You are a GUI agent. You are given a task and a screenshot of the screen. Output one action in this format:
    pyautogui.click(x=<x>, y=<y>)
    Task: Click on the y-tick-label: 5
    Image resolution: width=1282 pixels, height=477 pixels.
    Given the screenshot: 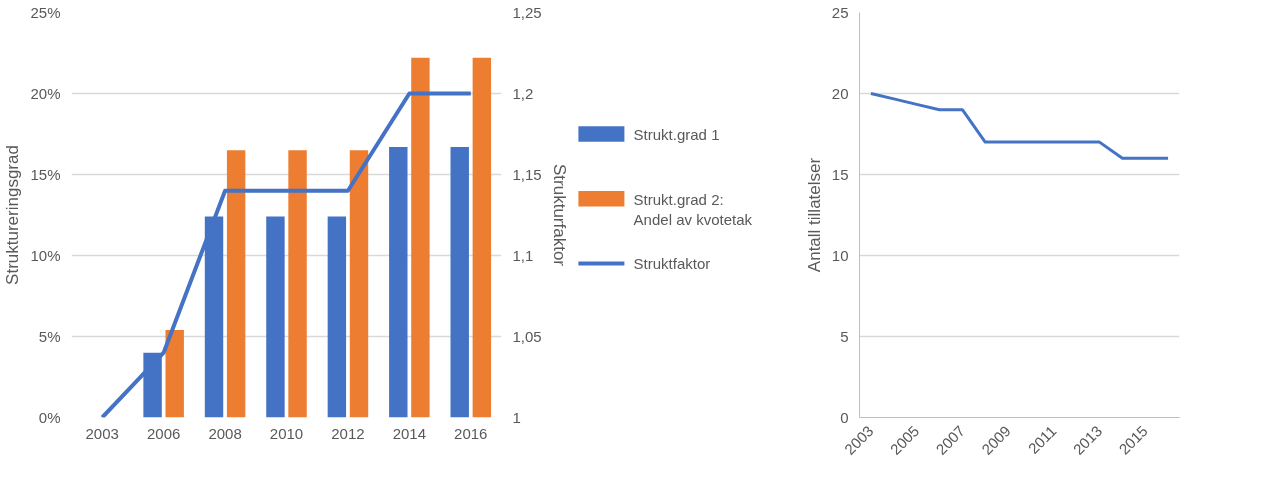 What is the action you would take?
    pyautogui.click(x=844, y=336)
    